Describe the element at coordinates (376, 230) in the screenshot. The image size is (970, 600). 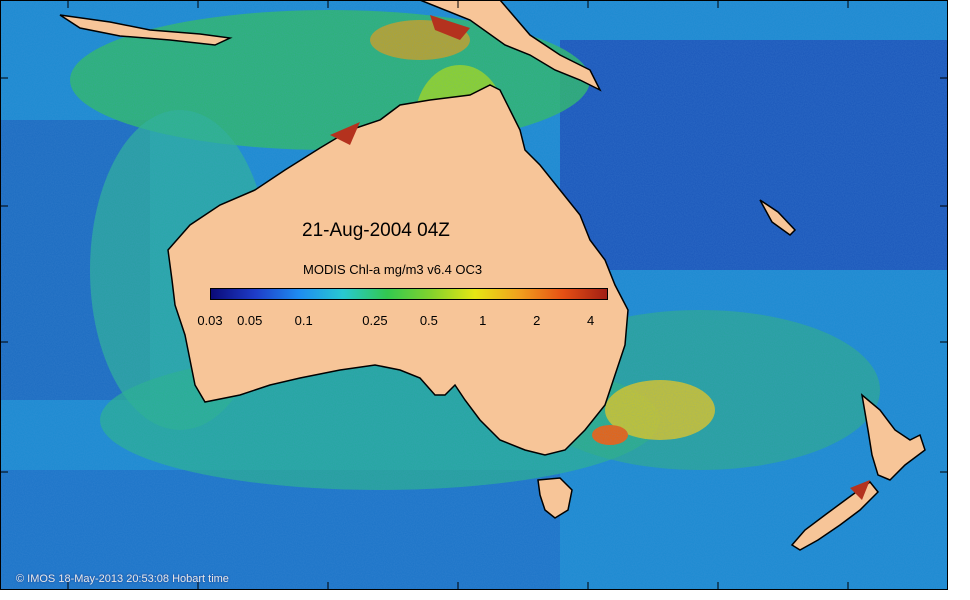
I see `date-label: 21-Aug-2004 04Z` at that location.